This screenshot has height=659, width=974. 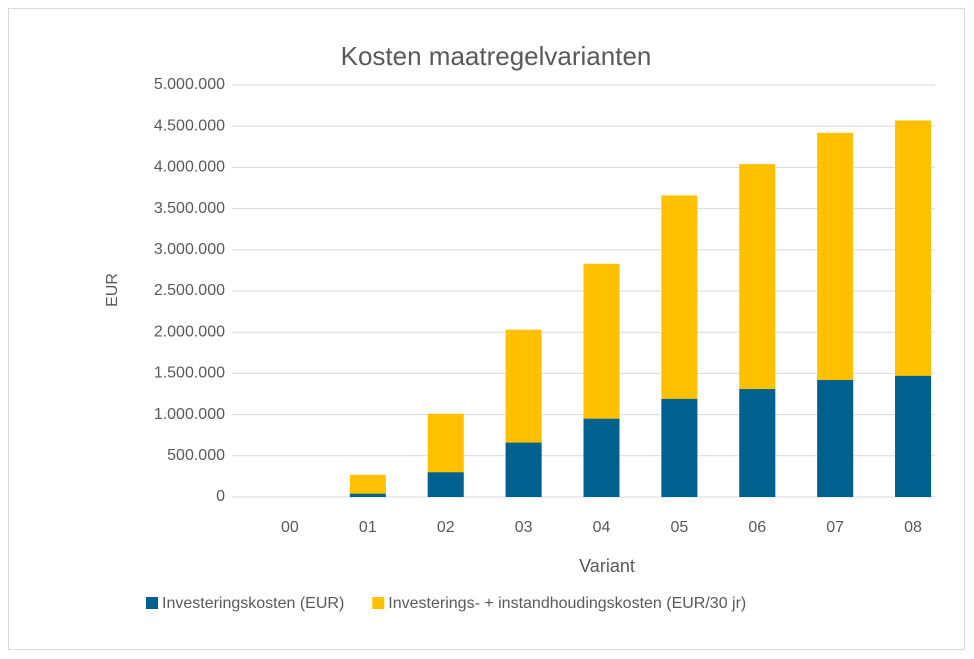 What do you see at coordinates (496, 56) in the screenshot?
I see `chart-title: Kosten maatregelvarianten` at bounding box center [496, 56].